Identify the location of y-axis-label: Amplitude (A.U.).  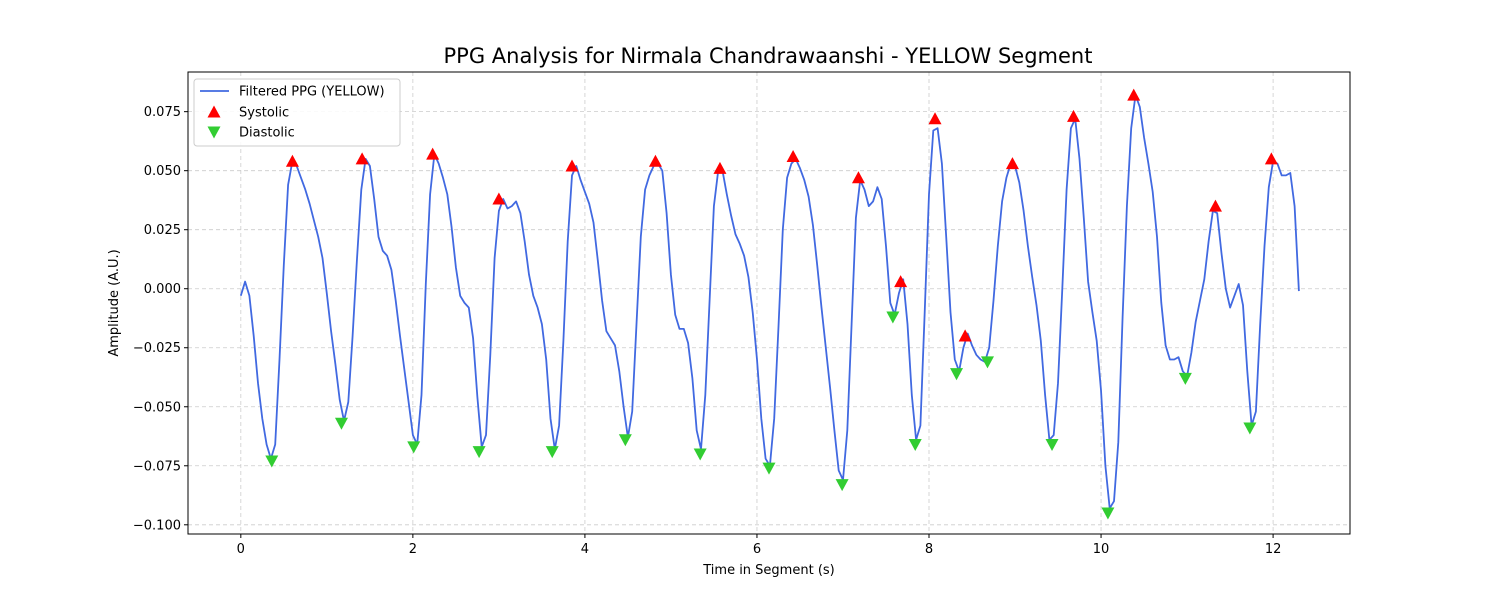
(114, 302).